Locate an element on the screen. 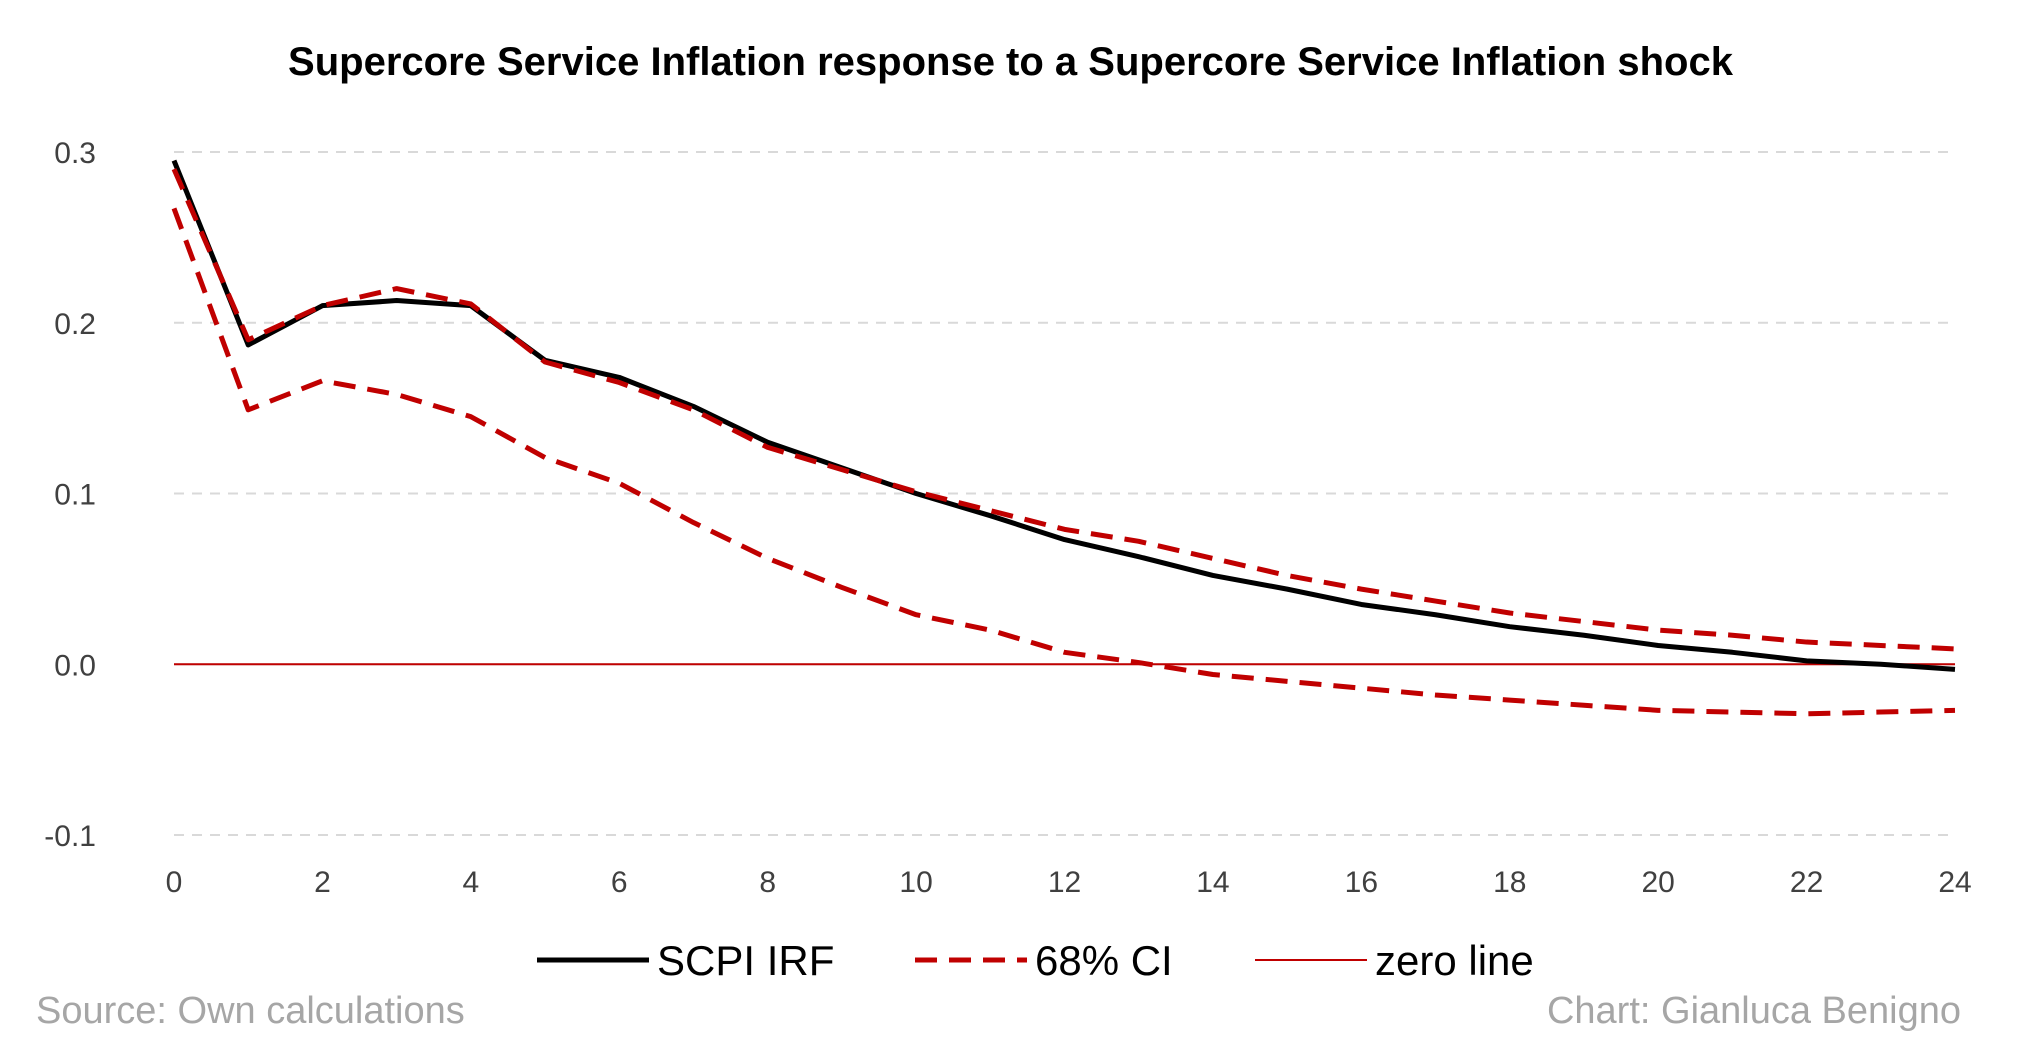 The image size is (2021, 1045). legend-item: SCPI IRF is located at coordinates (685, 960).